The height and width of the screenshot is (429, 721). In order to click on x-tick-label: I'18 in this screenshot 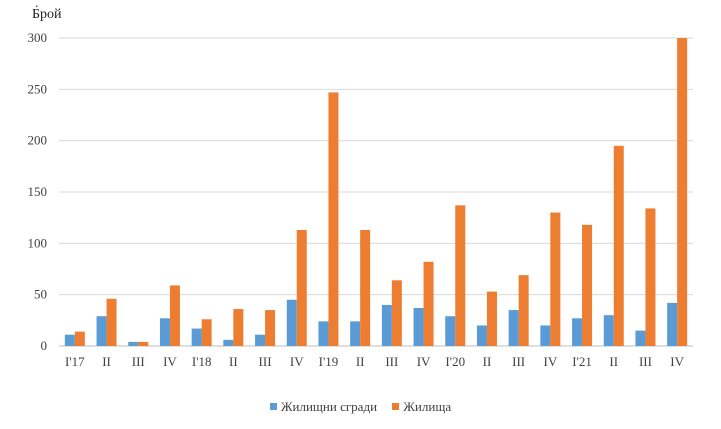, I will do `click(202, 361)`.